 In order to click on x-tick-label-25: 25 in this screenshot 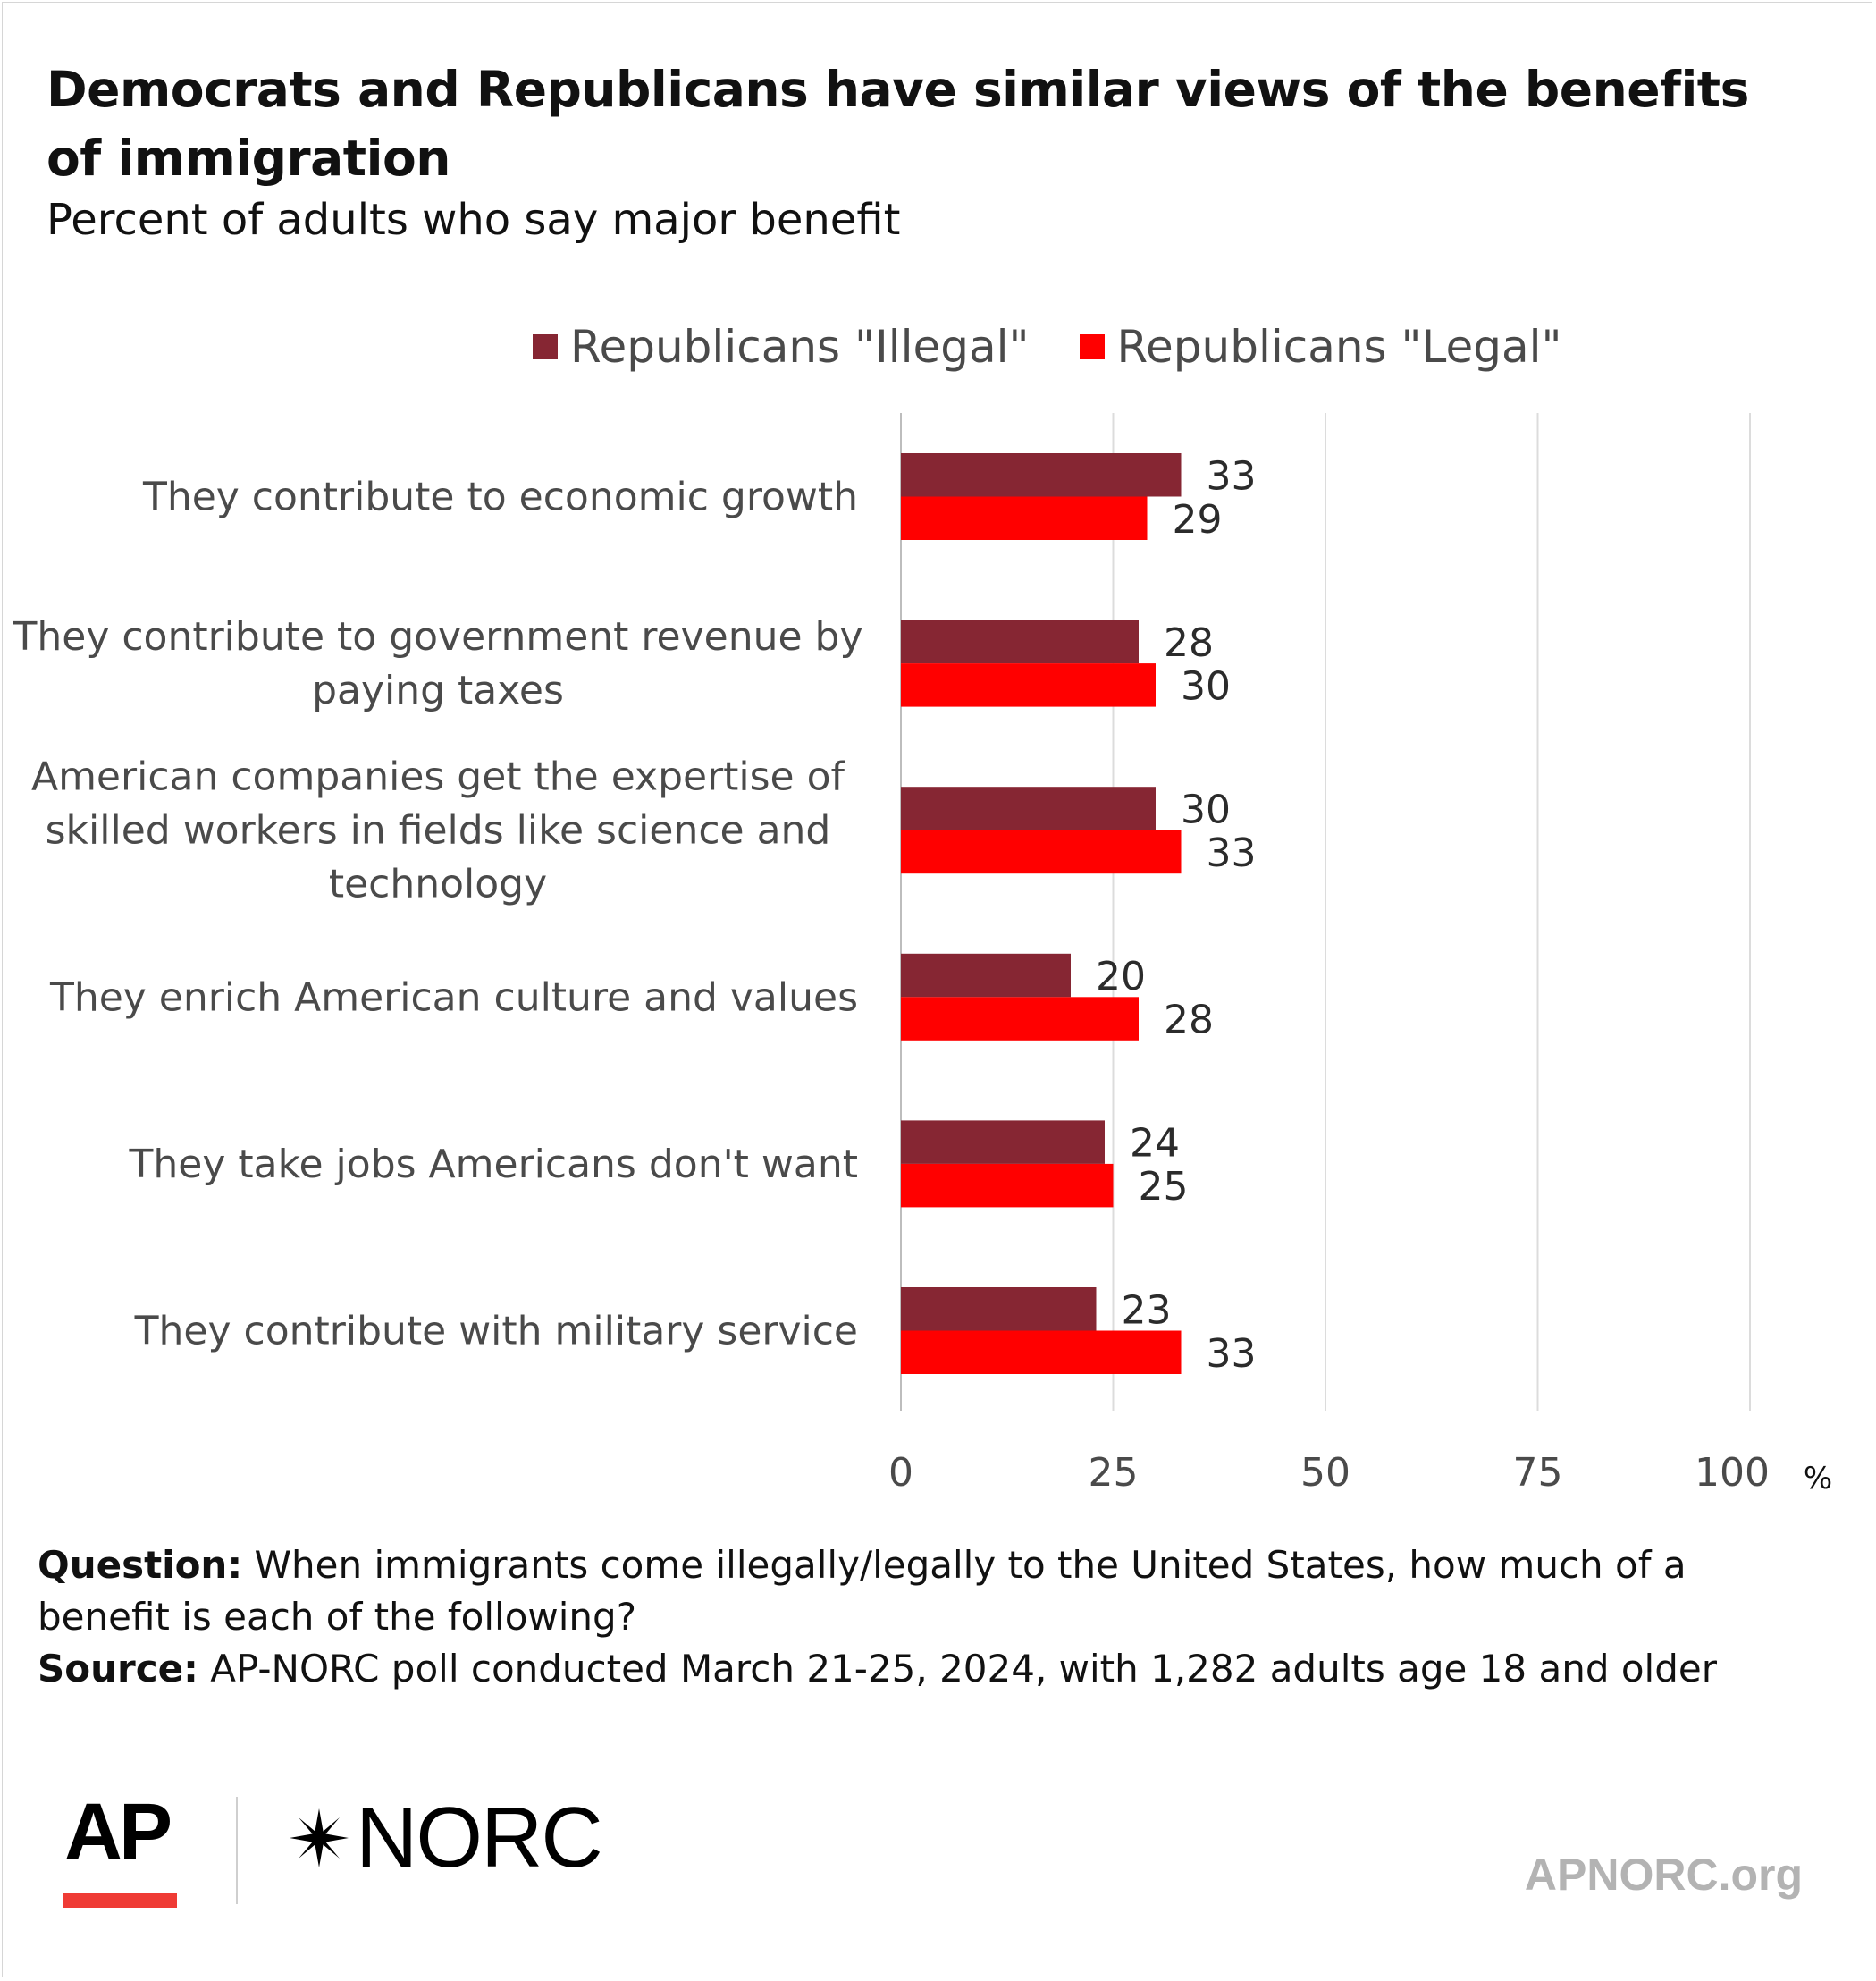, I will do `click(1114, 1473)`.